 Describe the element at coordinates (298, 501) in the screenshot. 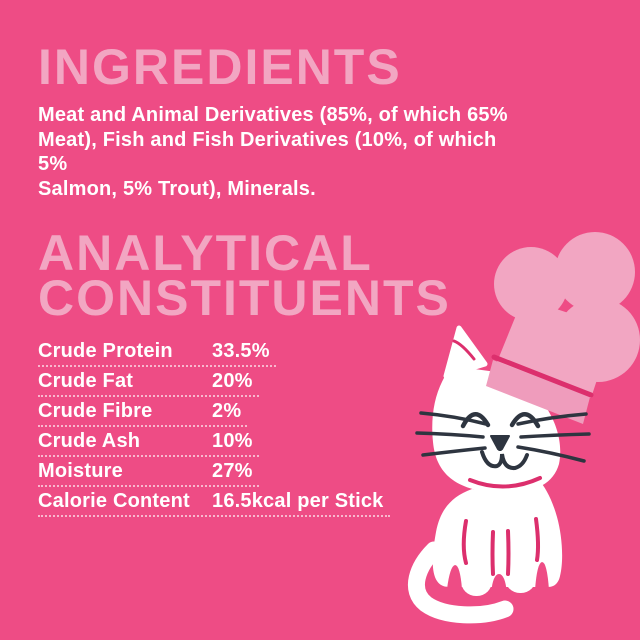

I see `row-value: 16.5kcal per Stick` at that location.